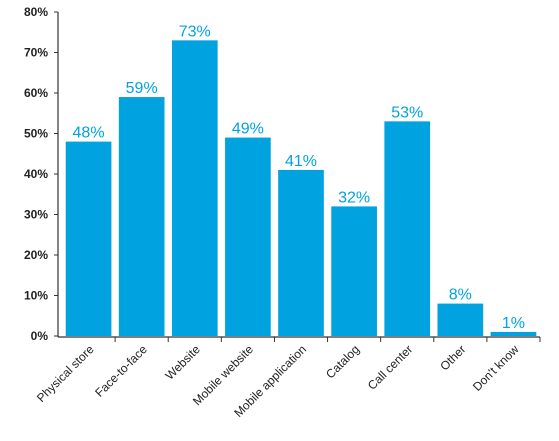  I want to click on data-label: 41%, so click(301, 161).